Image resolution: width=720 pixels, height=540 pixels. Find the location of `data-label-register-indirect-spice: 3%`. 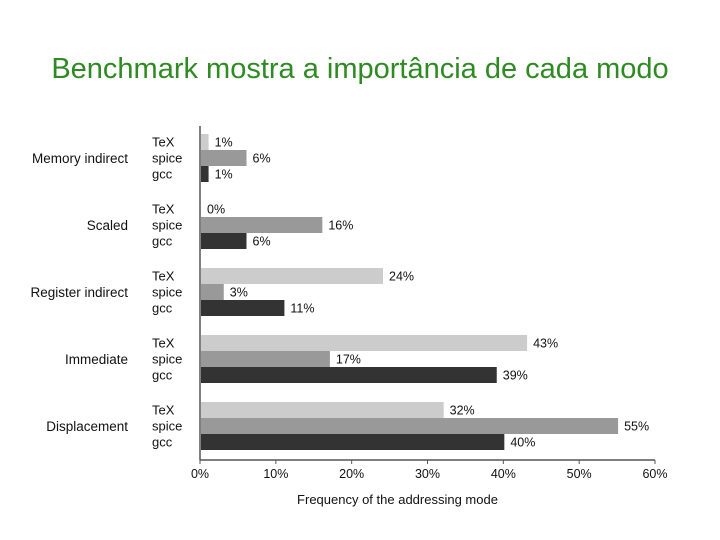

data-label-register-indirect-spice: 3% is located at coordinates (239, 293).